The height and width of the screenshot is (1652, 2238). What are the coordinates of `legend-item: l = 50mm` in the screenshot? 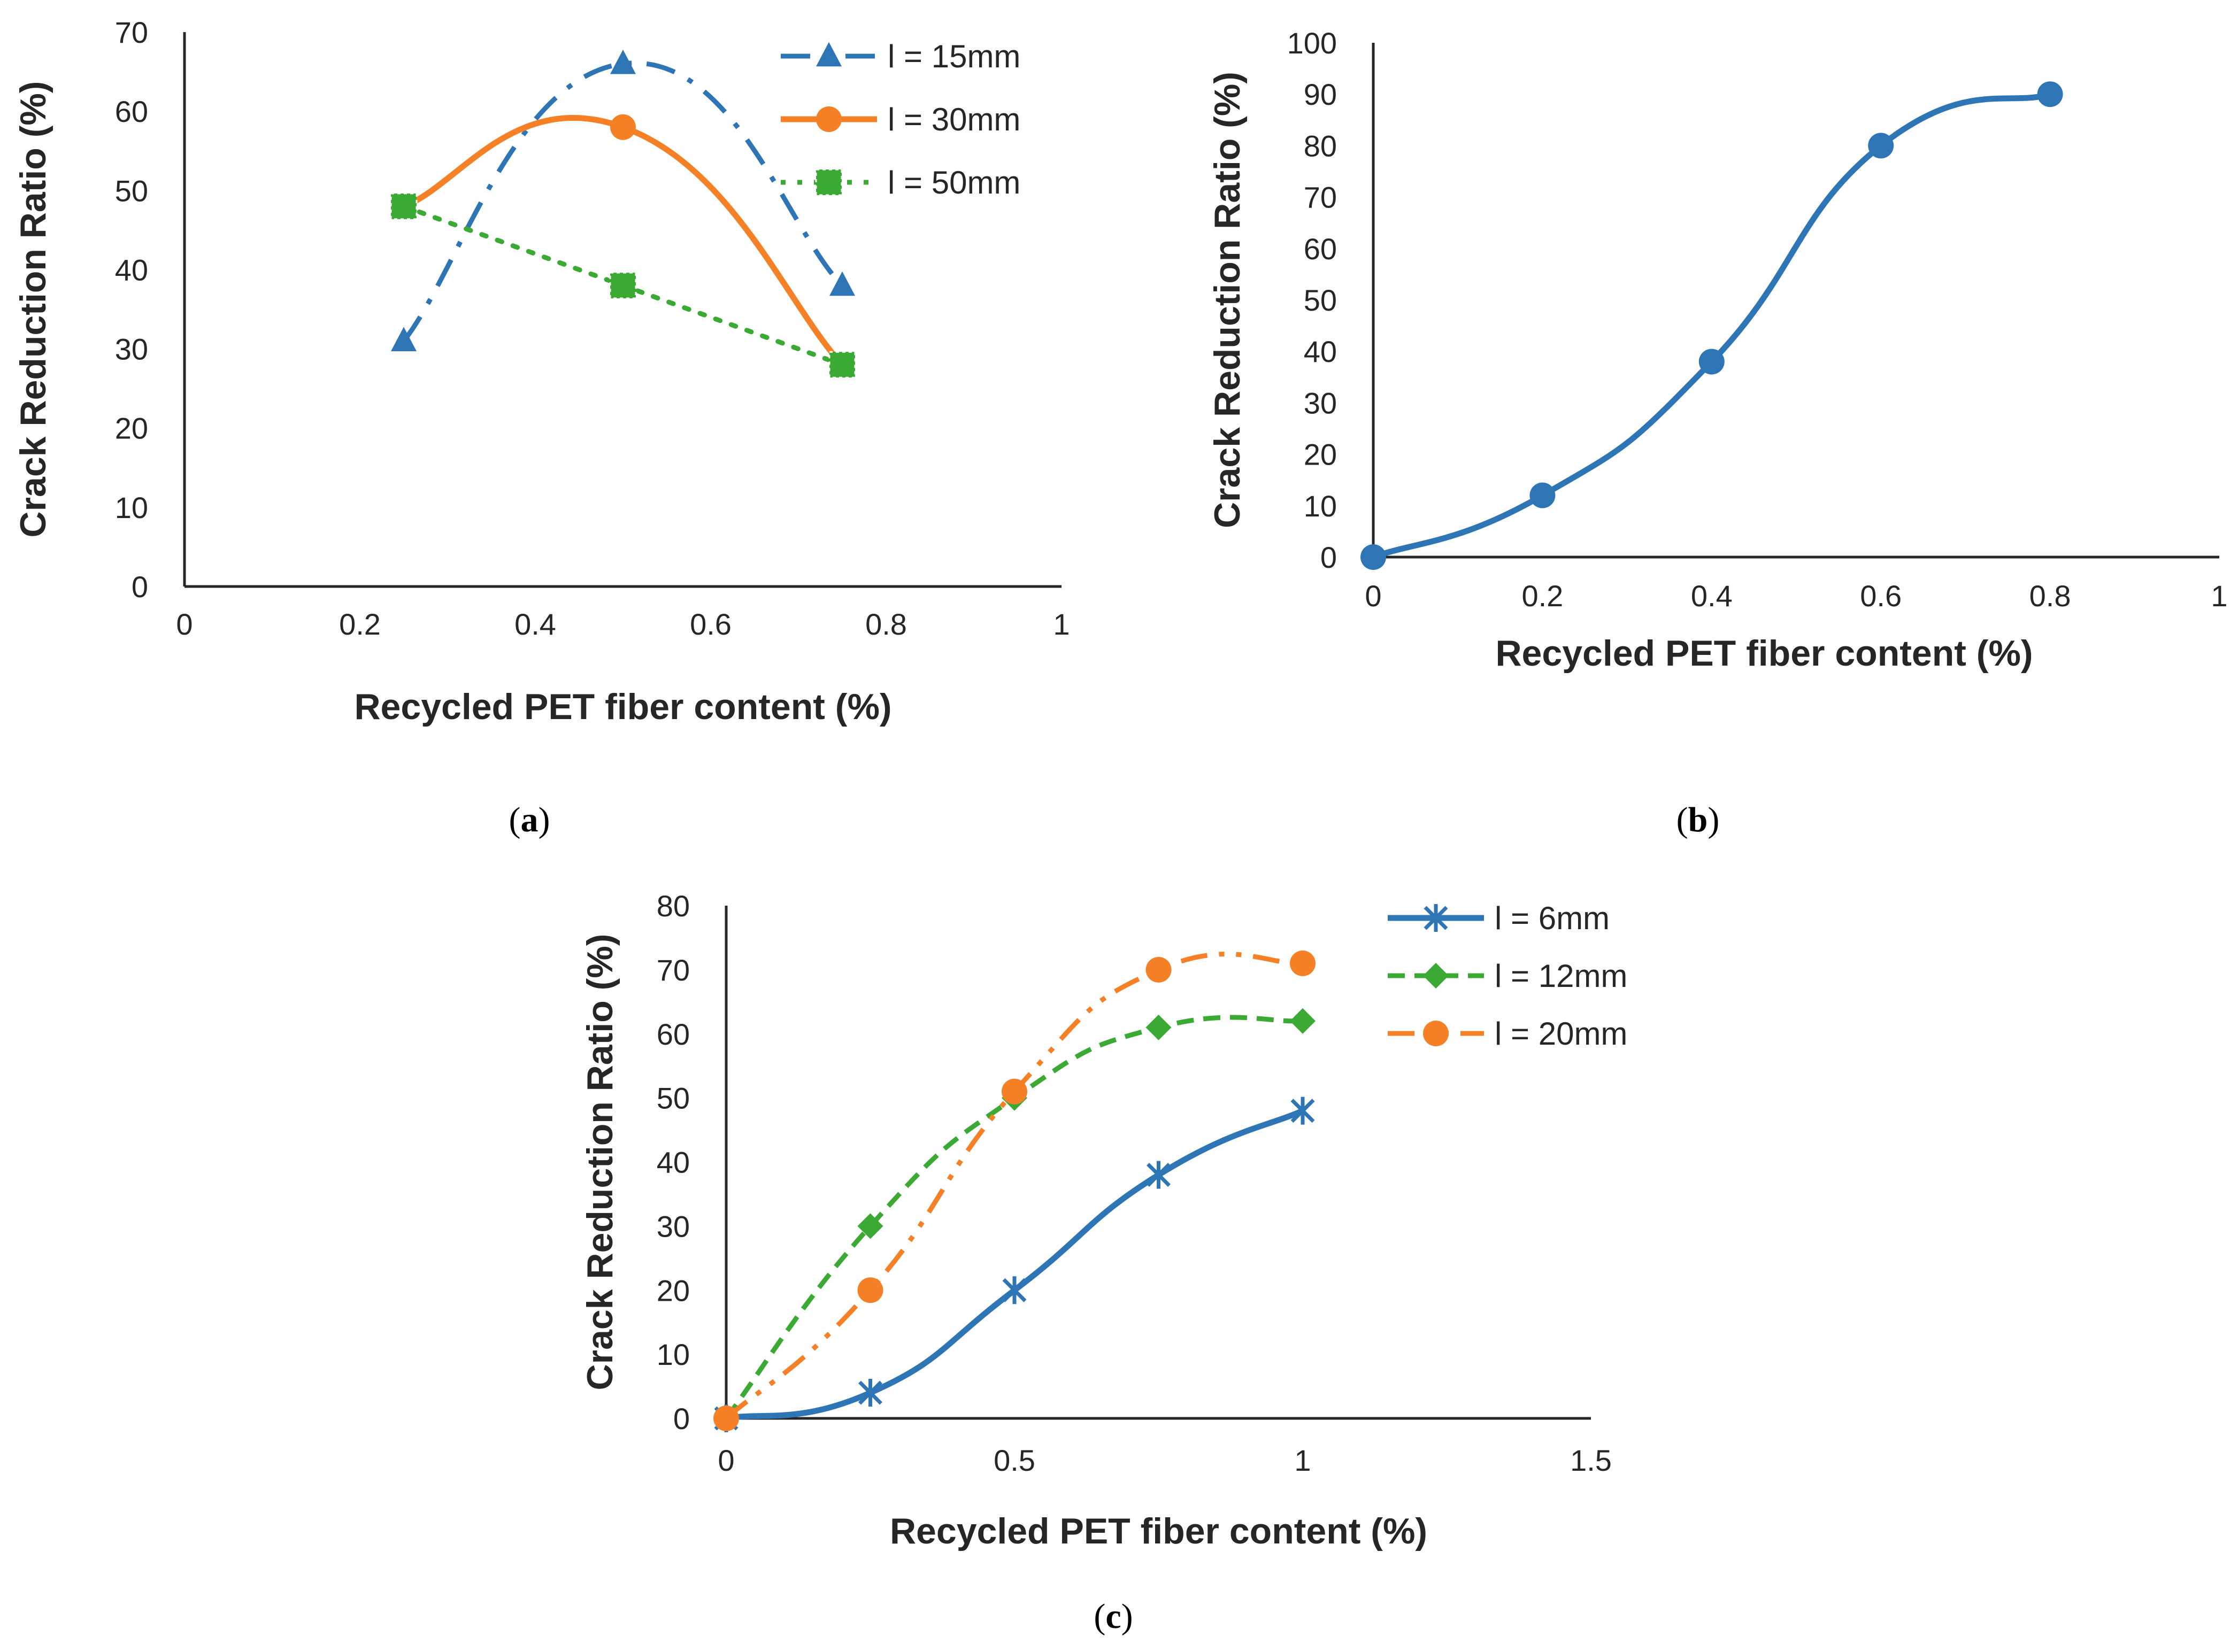 It's located at (900, 182).